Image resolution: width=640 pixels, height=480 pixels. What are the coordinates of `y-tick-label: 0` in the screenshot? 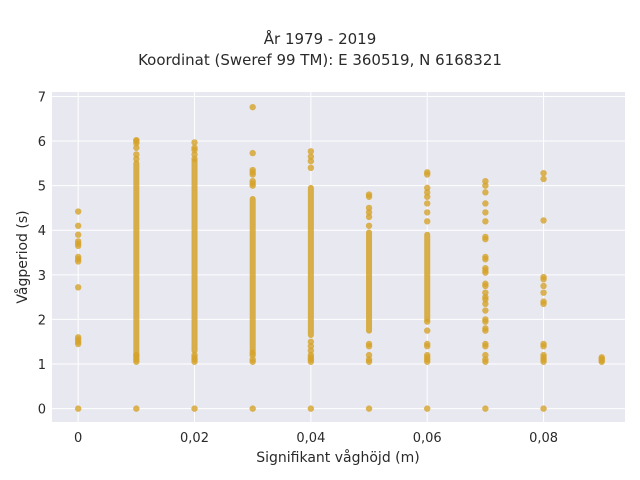 It's located at (42, 410).